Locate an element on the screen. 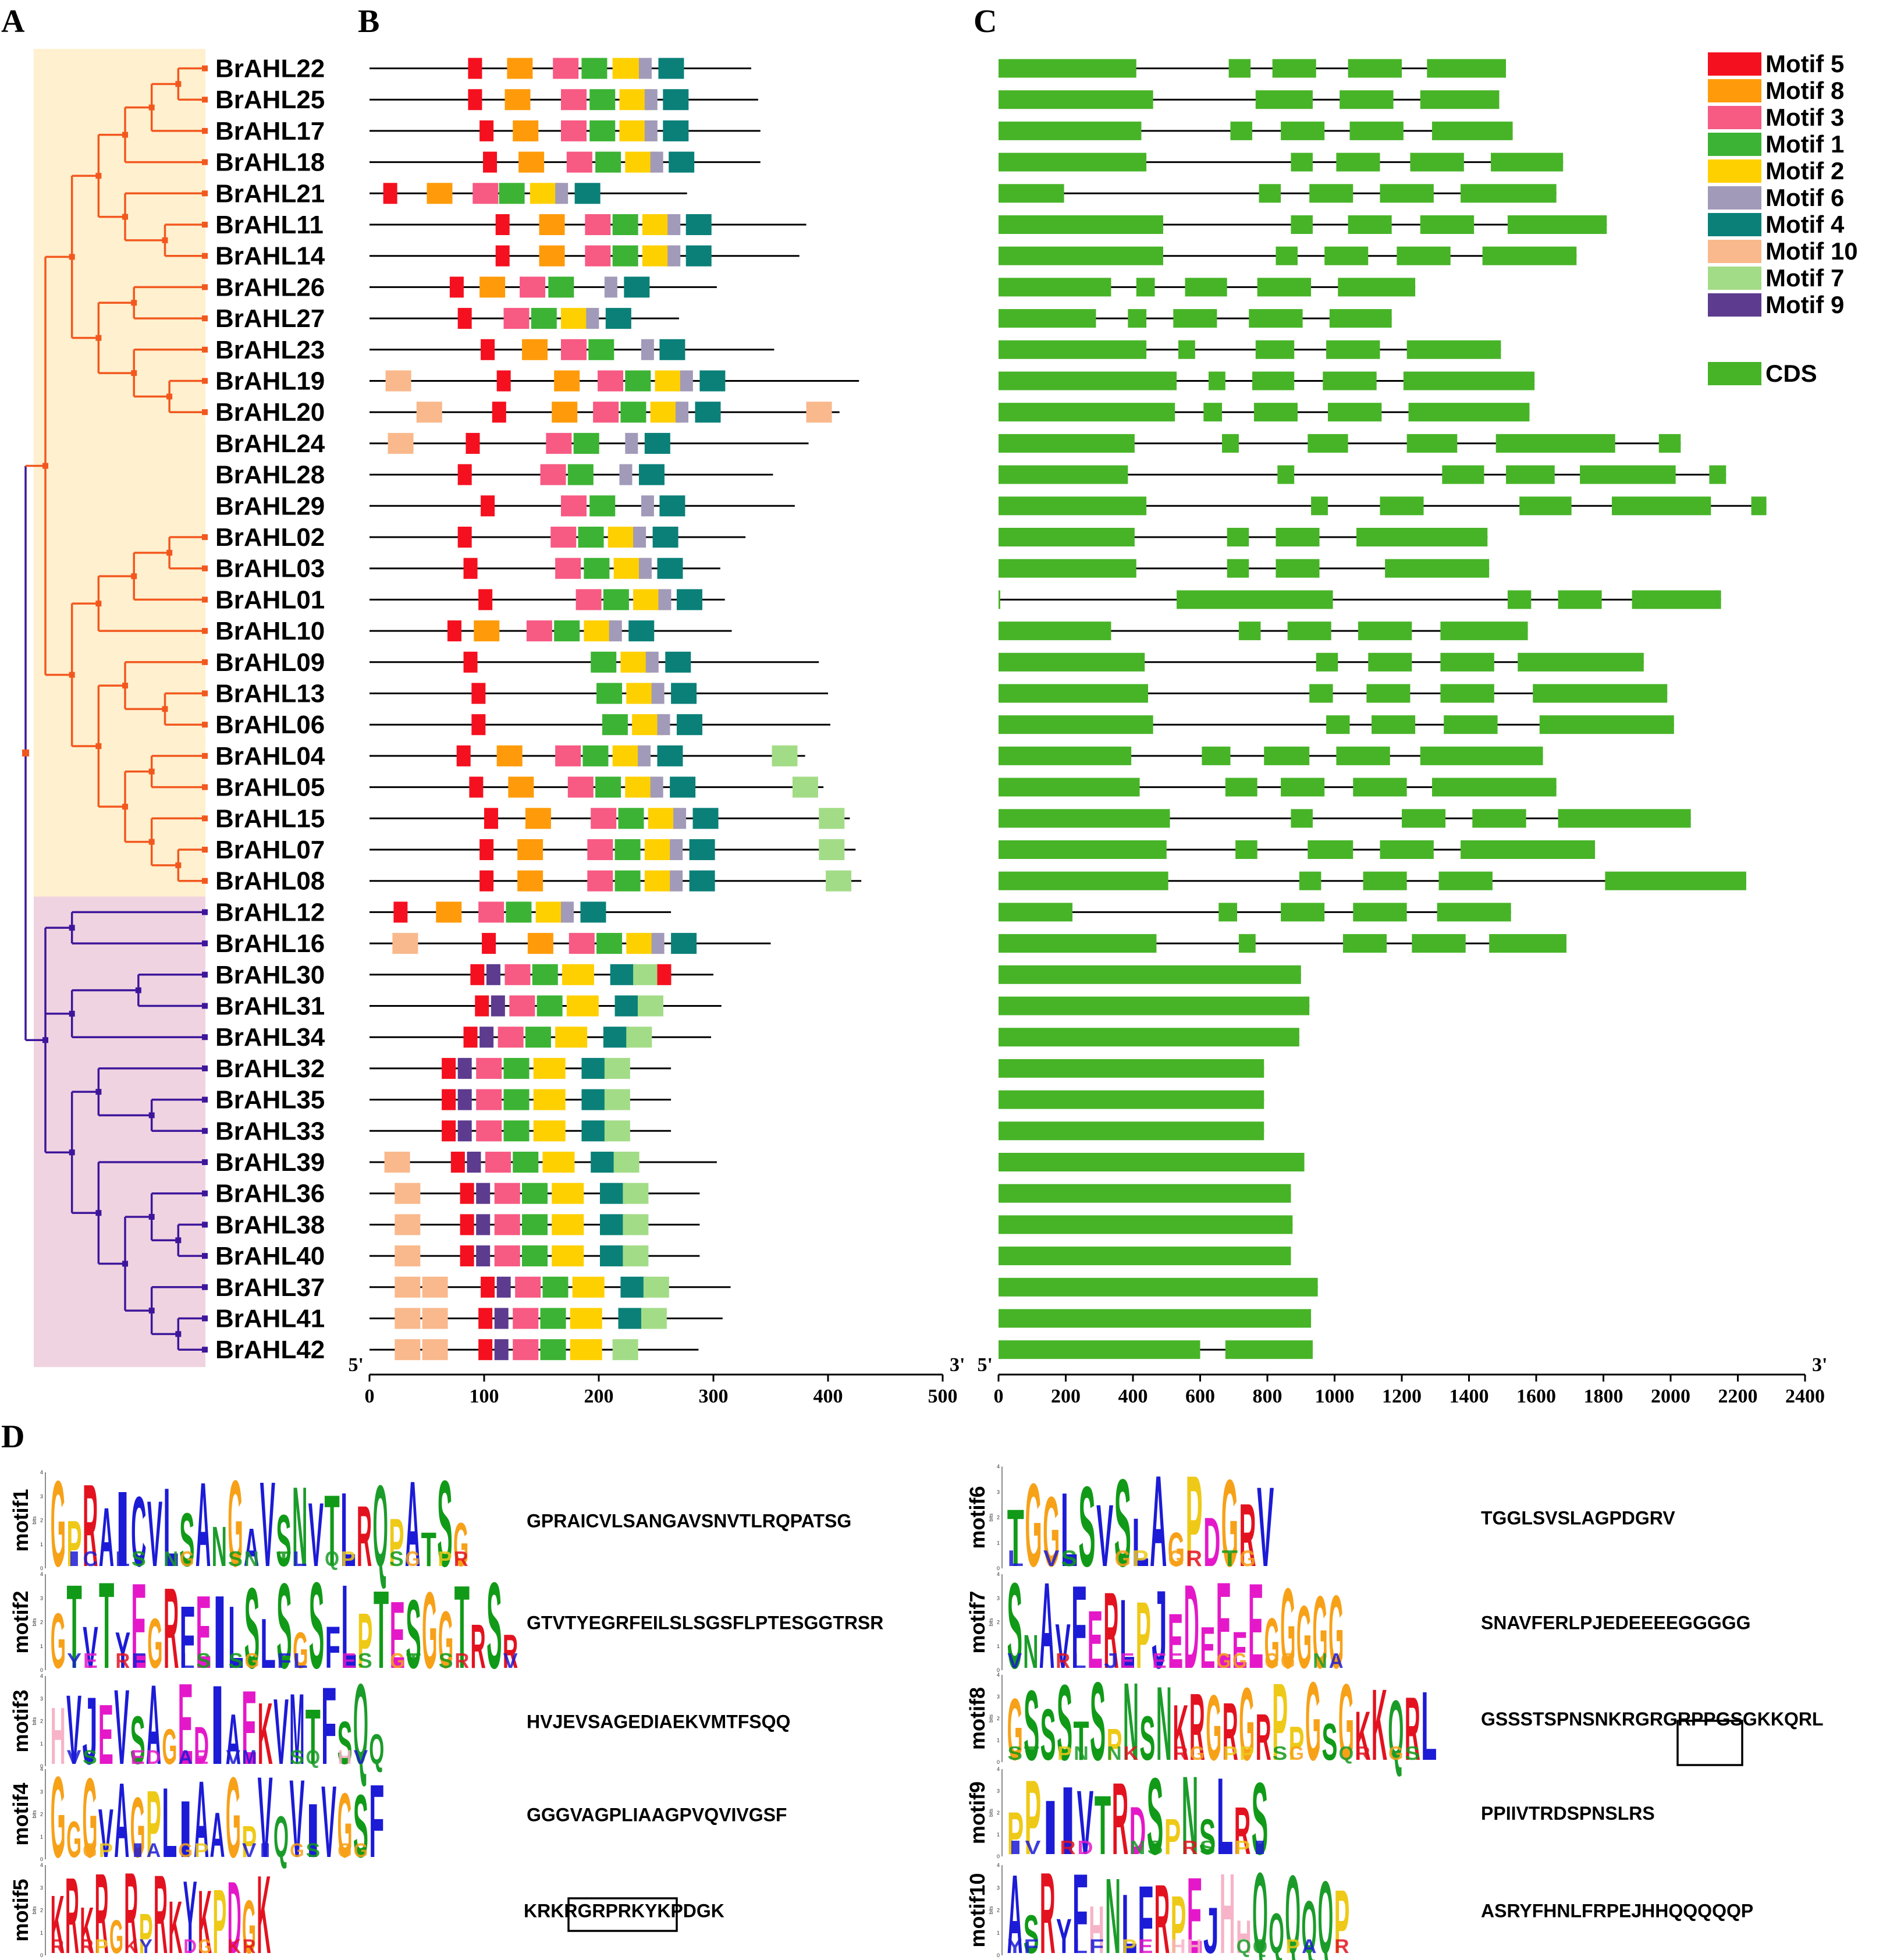  logo-letter: I is located at coordinates (217, 1725).